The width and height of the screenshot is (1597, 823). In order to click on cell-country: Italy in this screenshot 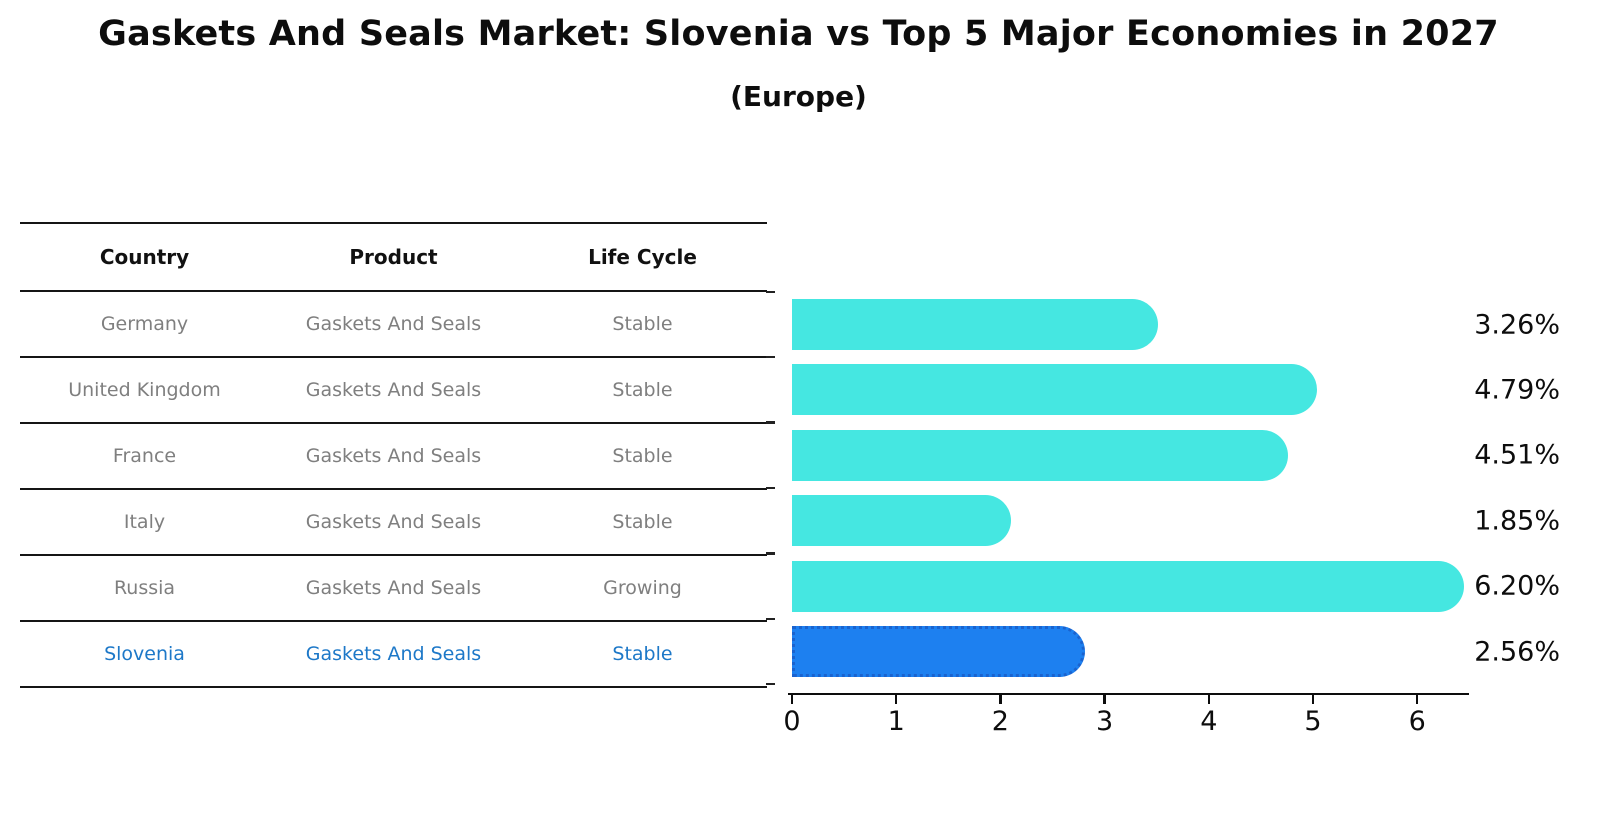, I will do `click(144, 522)`.